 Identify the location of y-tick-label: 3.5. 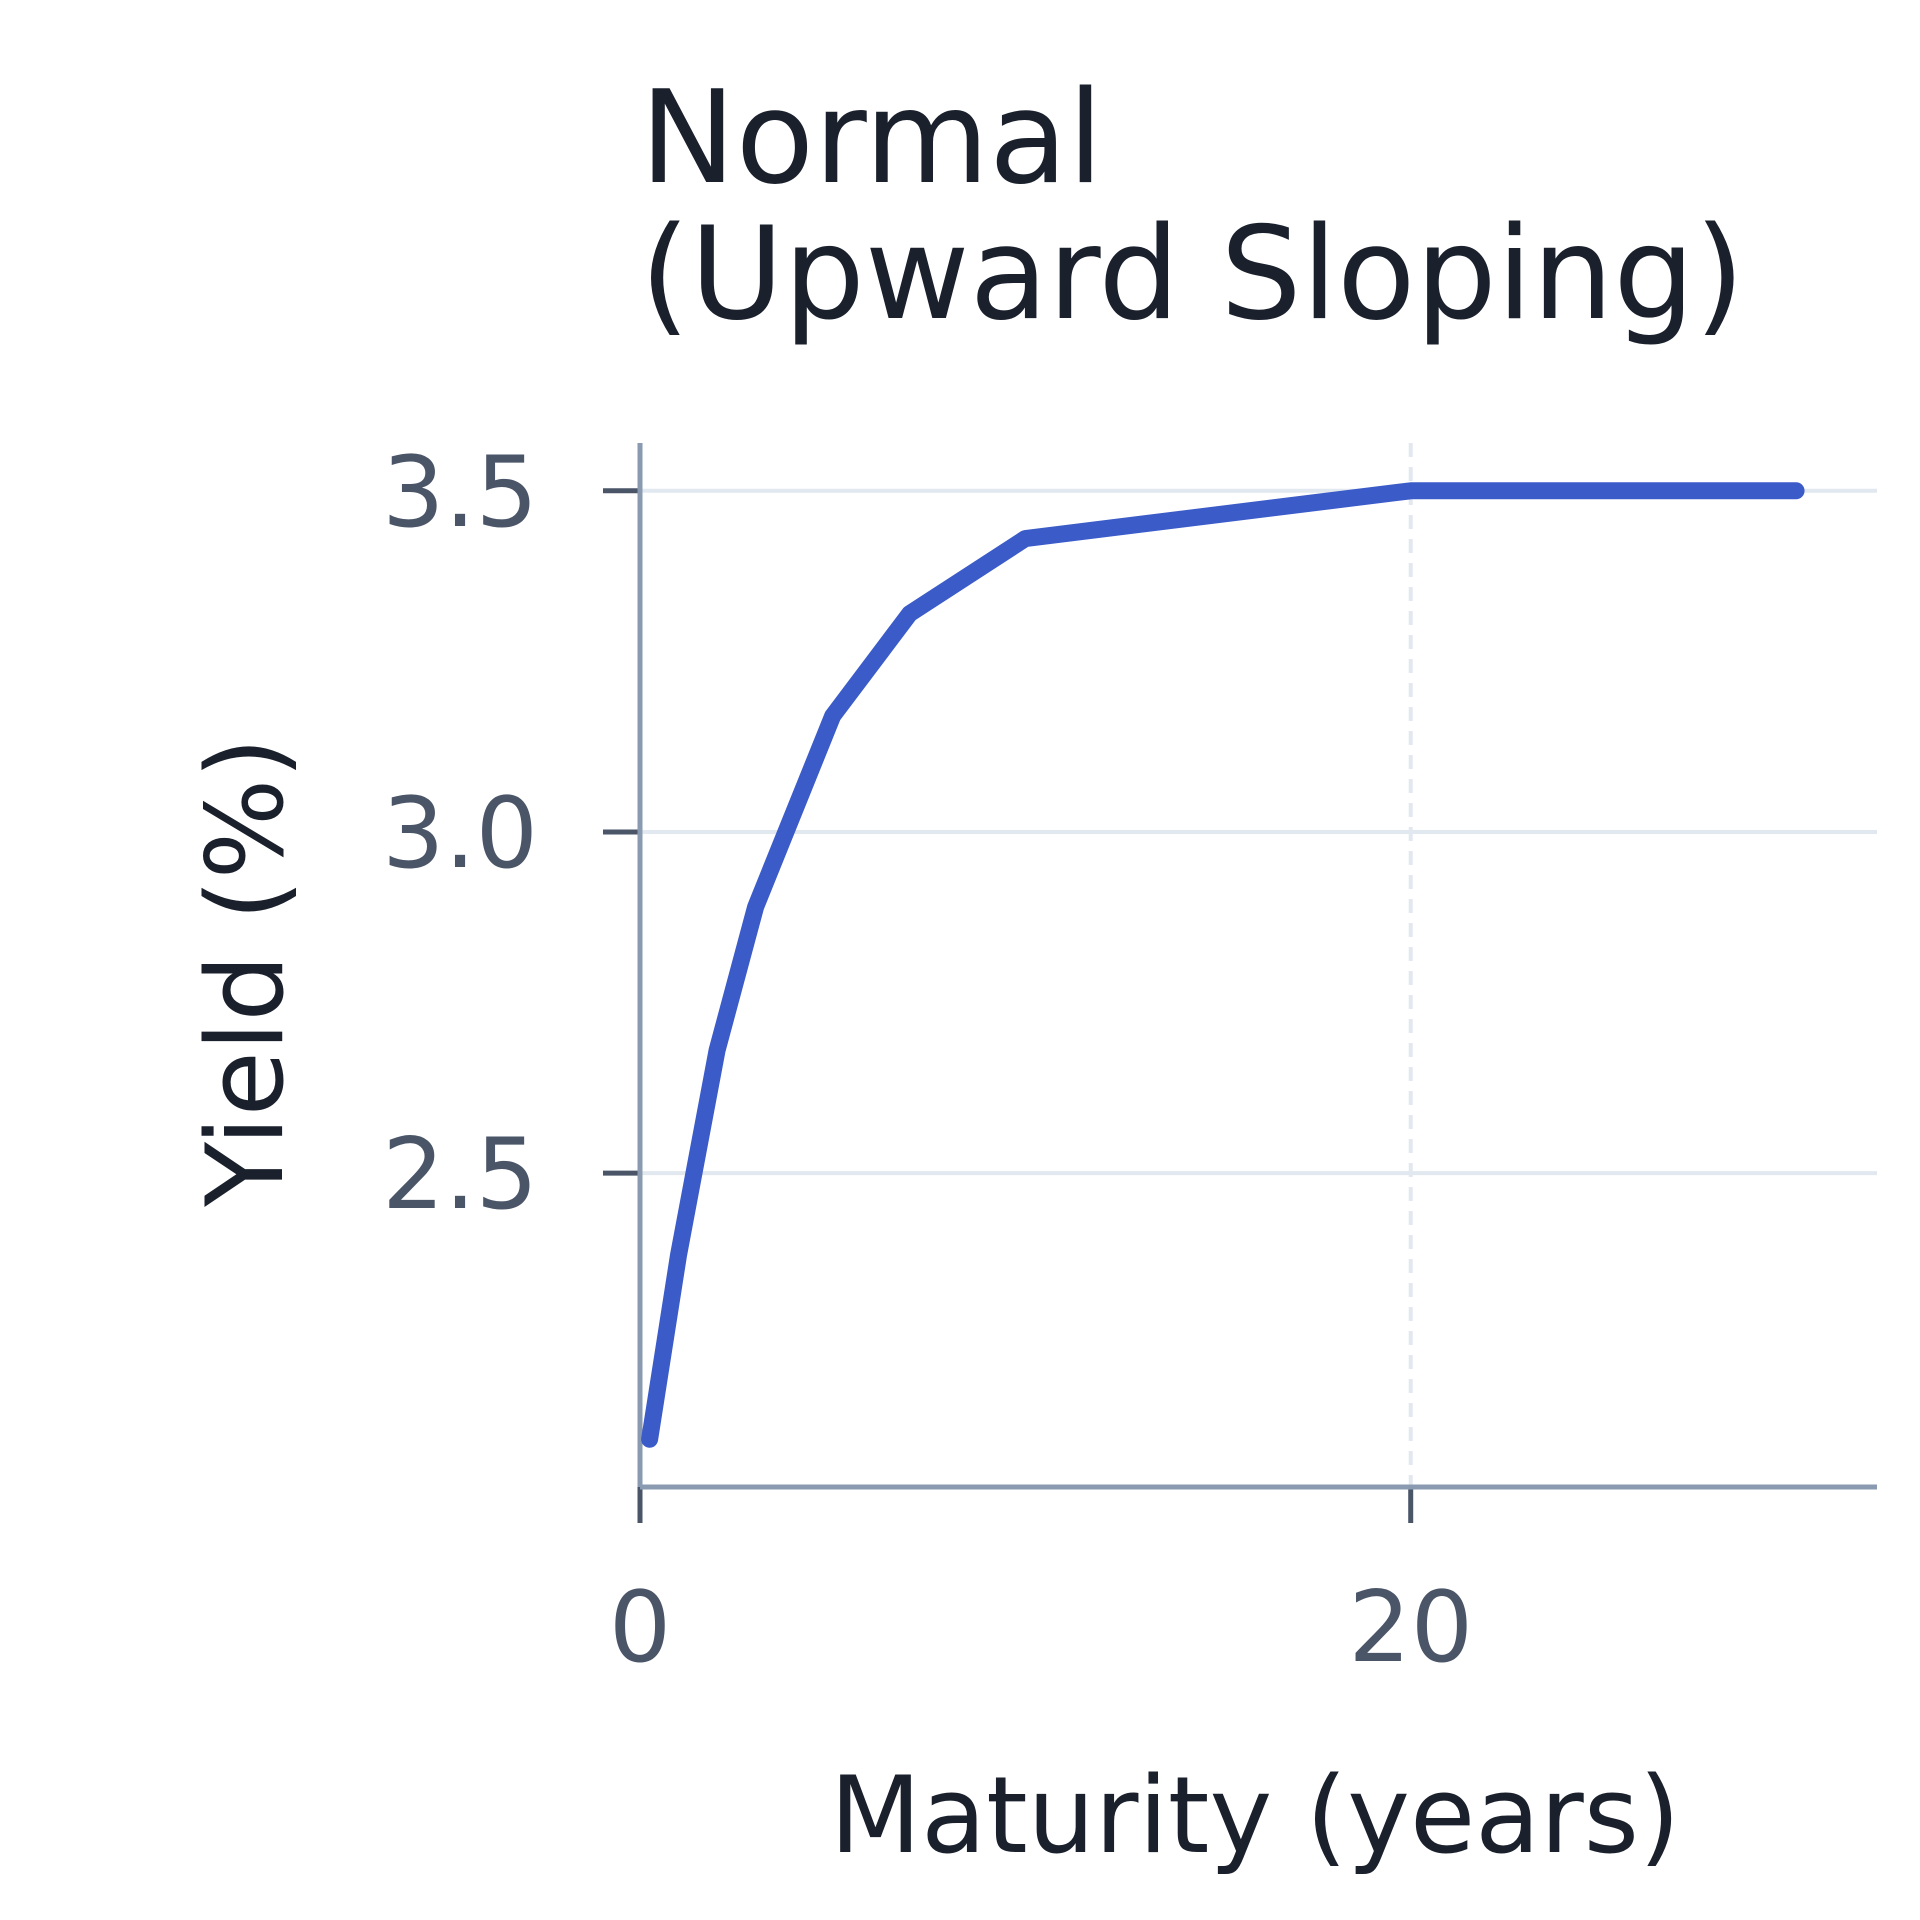
(460, 493).